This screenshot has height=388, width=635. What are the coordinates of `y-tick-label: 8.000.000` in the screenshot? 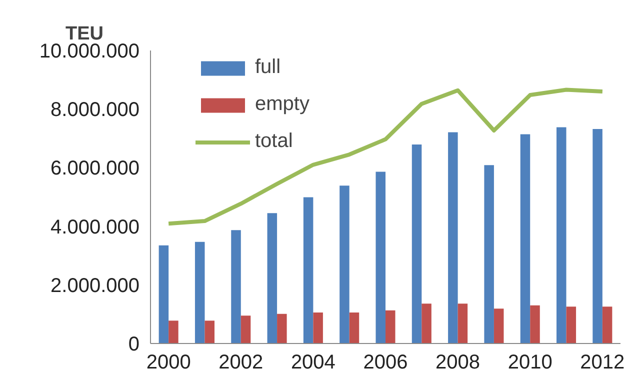 It's located at (95, 110).